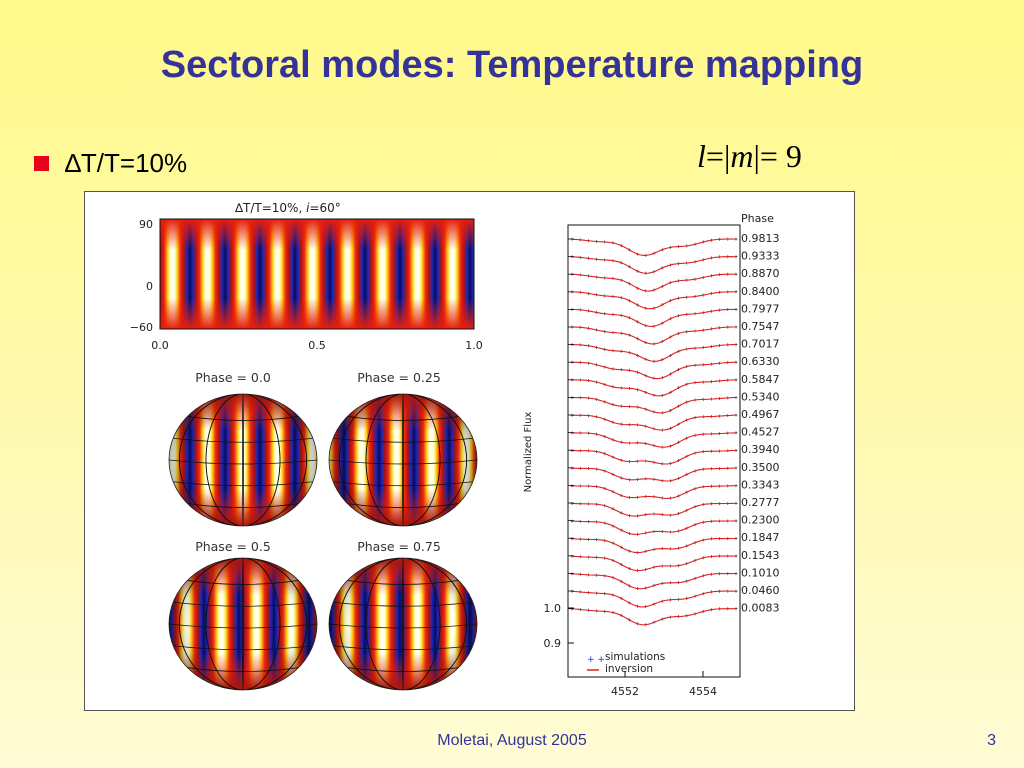 The height and width of the screenshot is (768, 1024). Describe the element at coordinates (760, 344) in the screenshot. I see `phase-label: 0.7017` at that location.